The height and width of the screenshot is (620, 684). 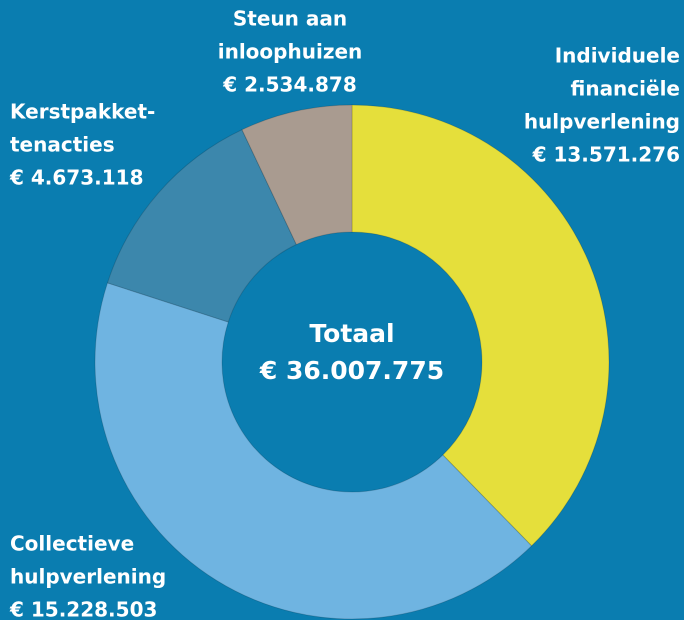 I want to click on slice-label: financiële, so click(x=626, y=89).